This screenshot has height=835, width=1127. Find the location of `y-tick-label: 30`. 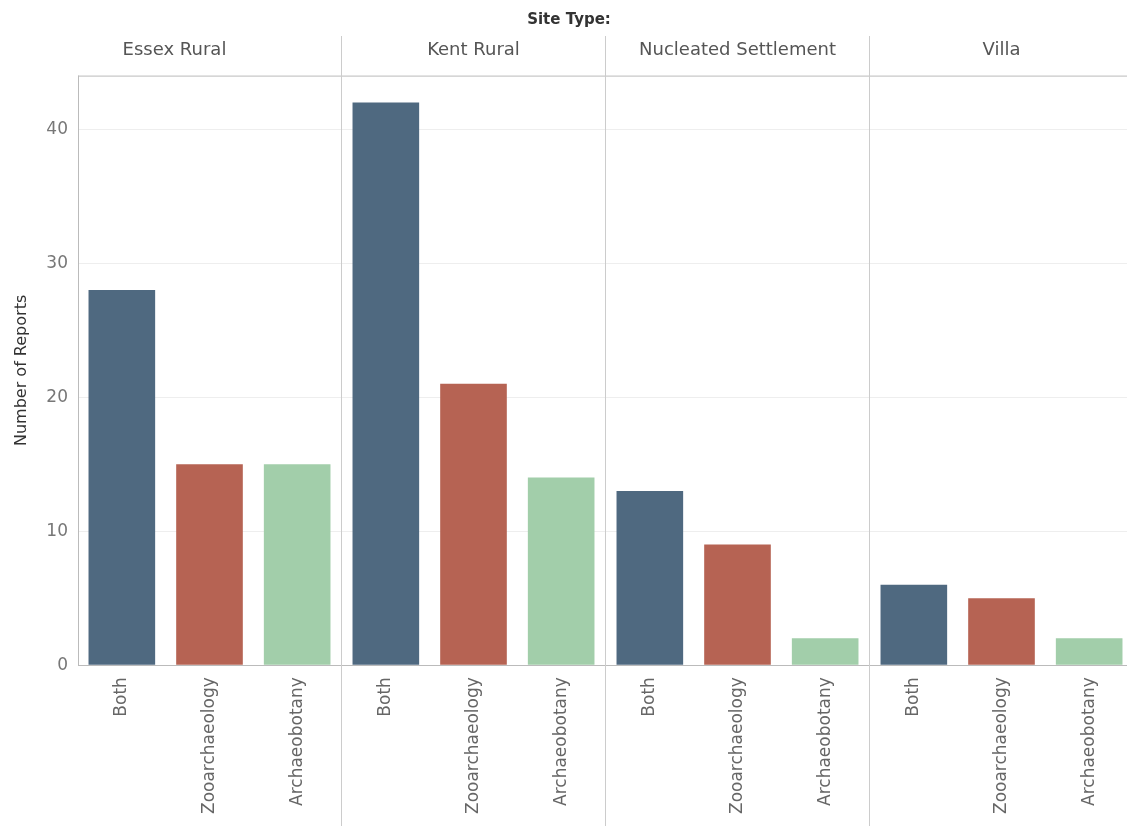

y-tick-label: 30 is located at coordinates (57, 261).